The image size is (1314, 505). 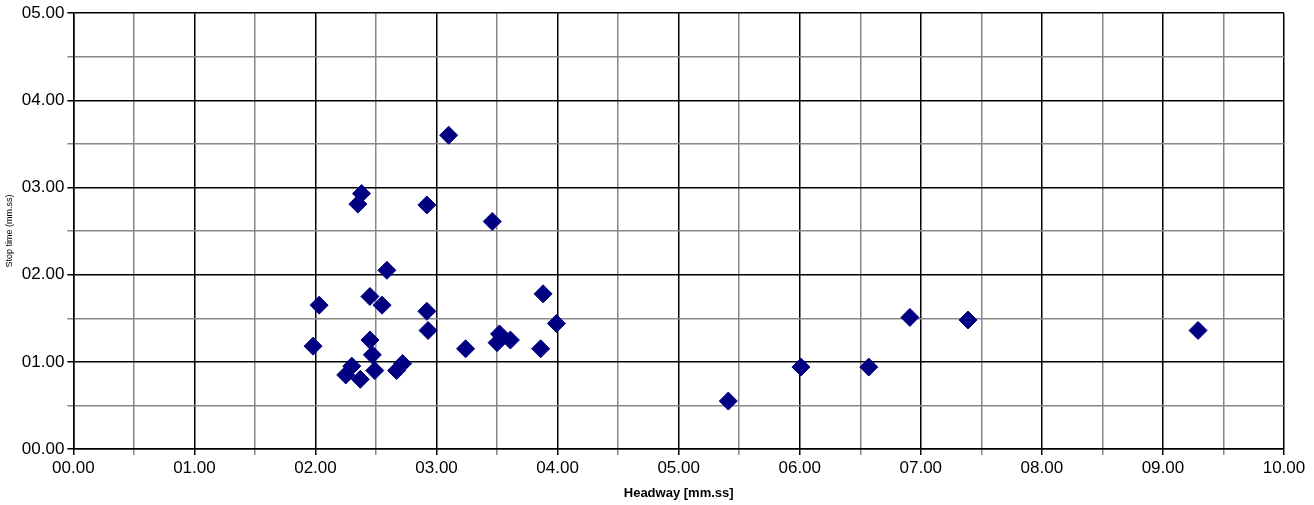 I want to click on x-tick-label: 07.00, so click(x=921, y=467).